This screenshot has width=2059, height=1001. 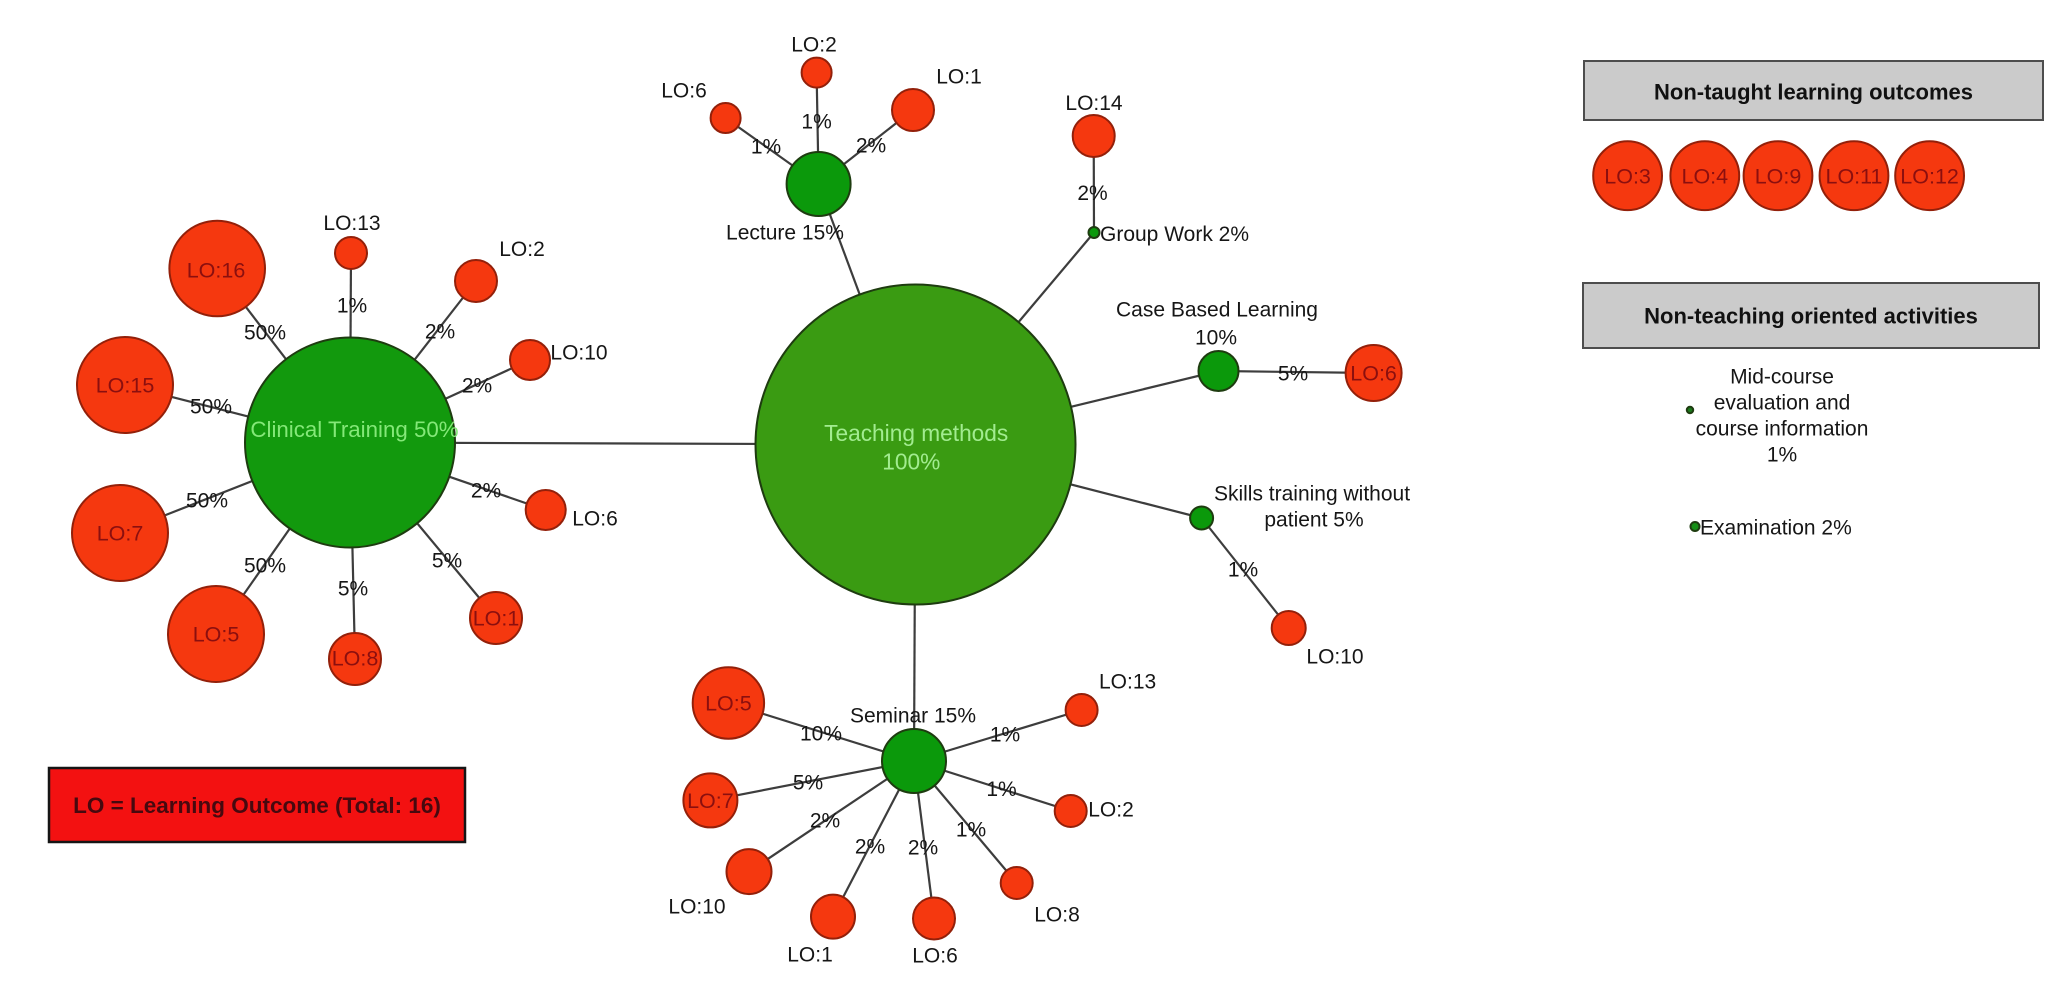 I want to click on svg-text: Lecture 15%, so click(x=785, y=233).